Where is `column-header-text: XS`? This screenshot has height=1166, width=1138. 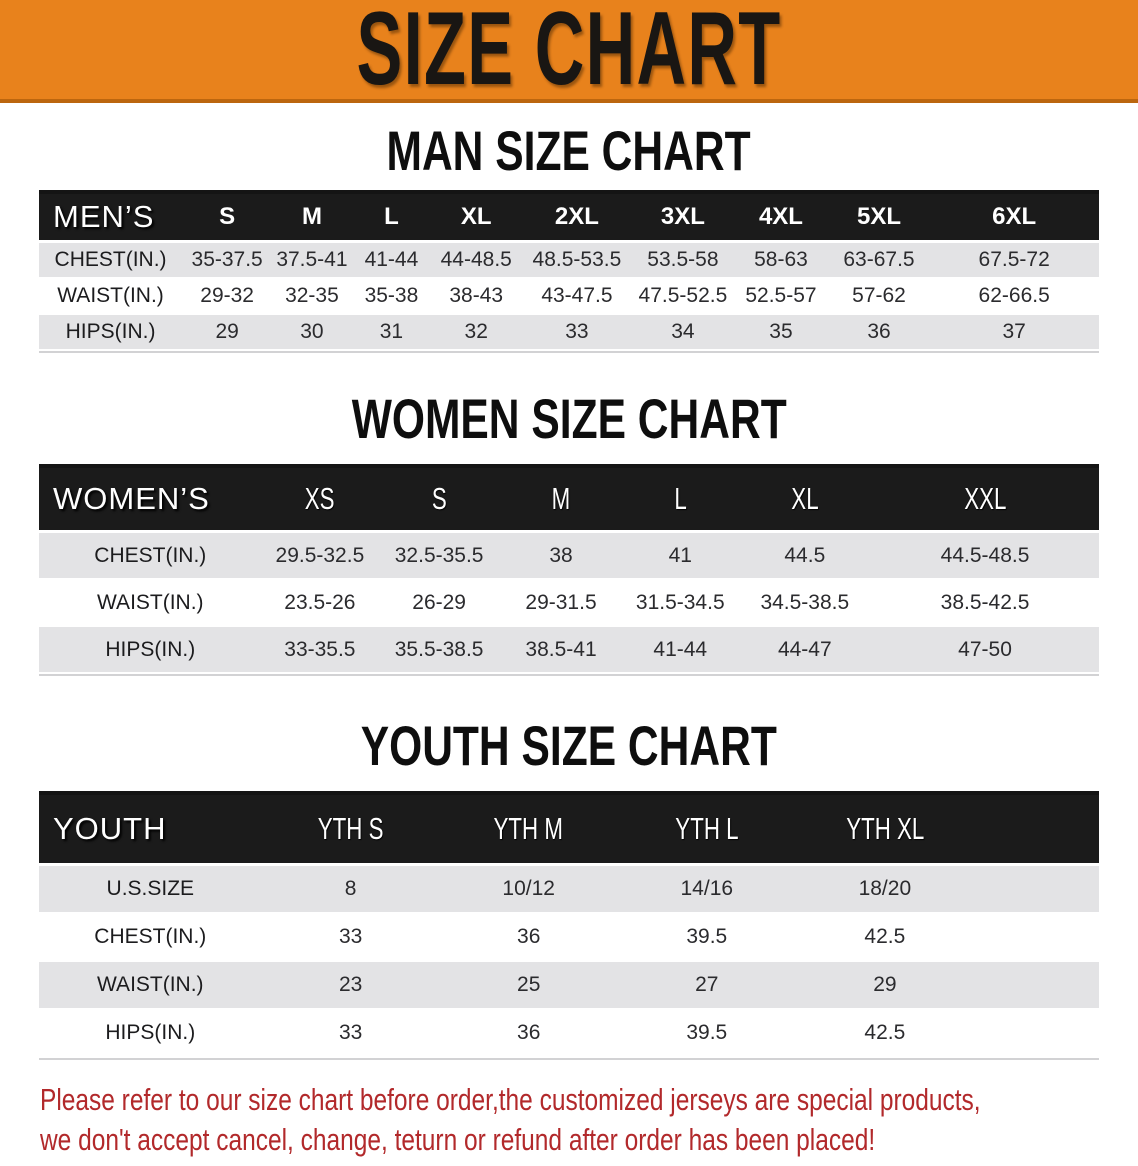
column-header-text: XS is located at coordinates (319, 498).